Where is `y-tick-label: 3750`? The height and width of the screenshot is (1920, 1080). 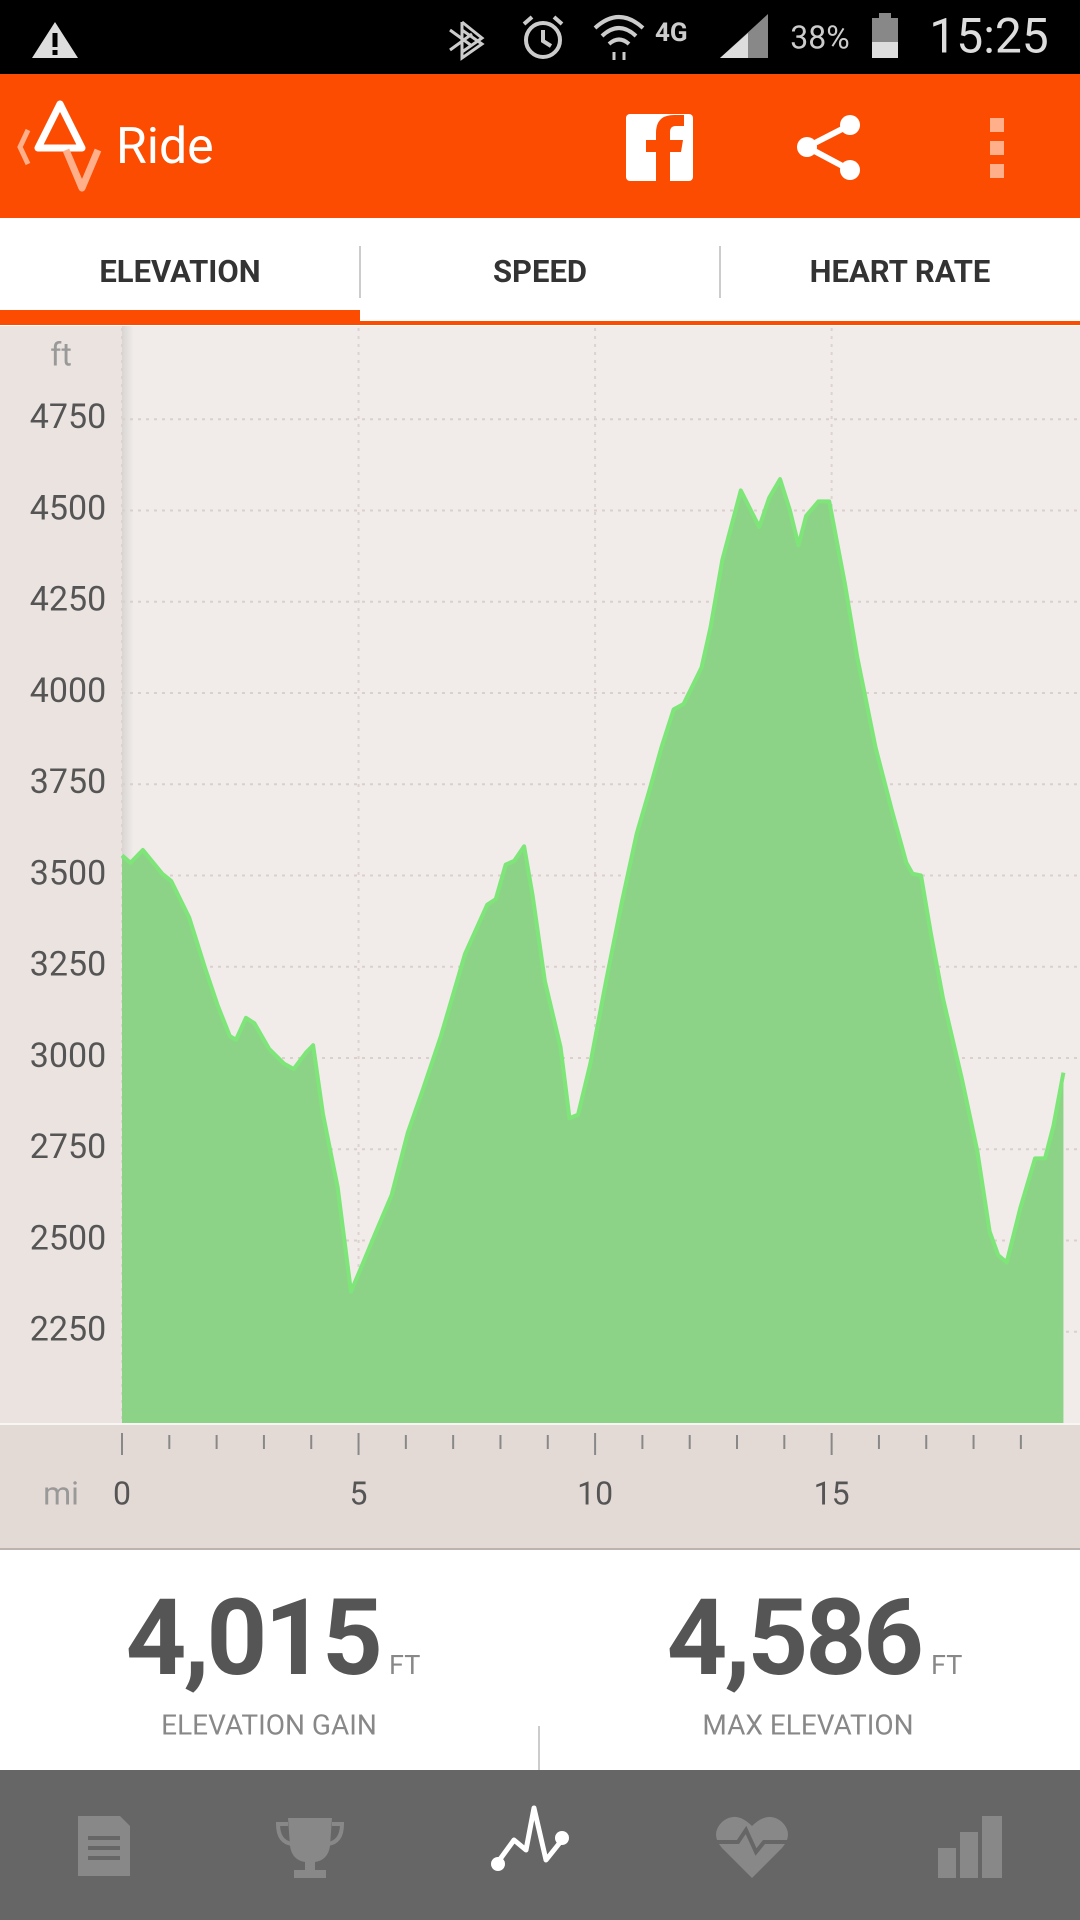 y-tick-label: 3750 is located at coordinates (68, 782).